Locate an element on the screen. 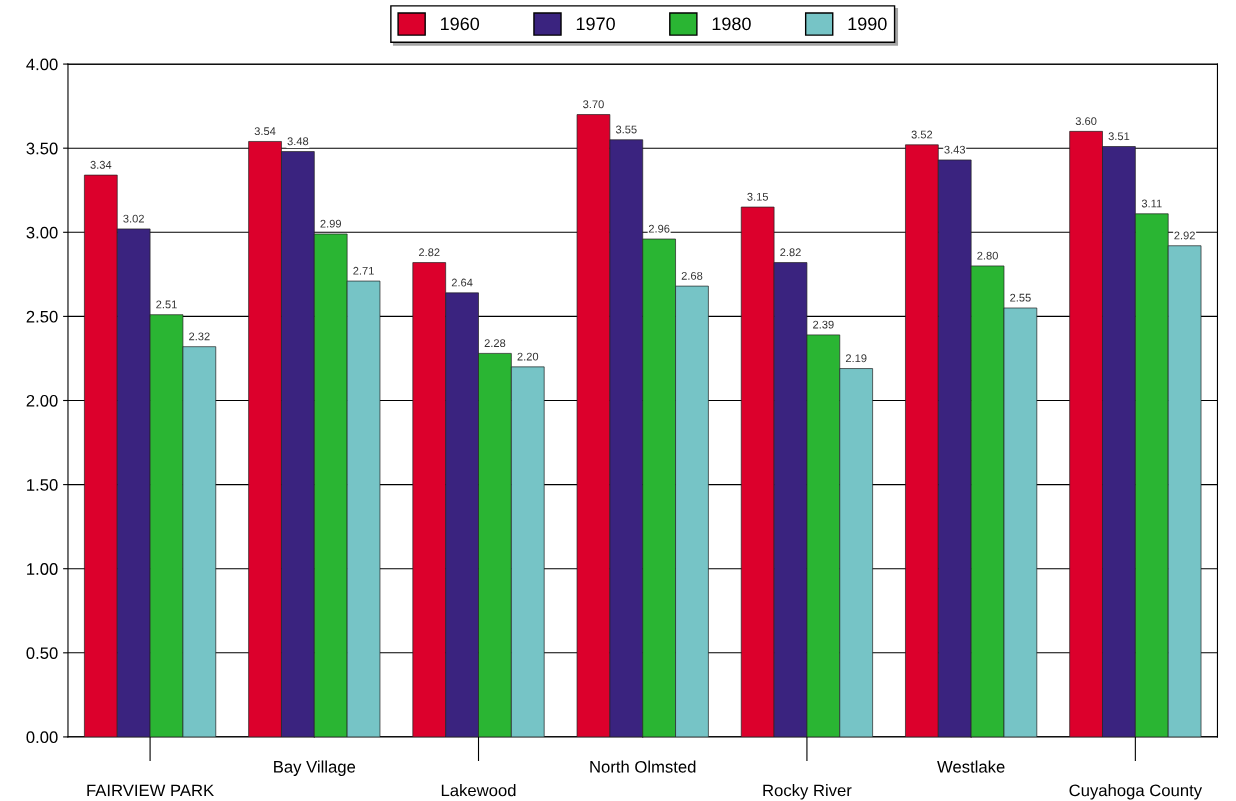 The height and width of the screenshot is (801, 1236). y-tick-label: 1.00 is located at coordinates (42, 569).